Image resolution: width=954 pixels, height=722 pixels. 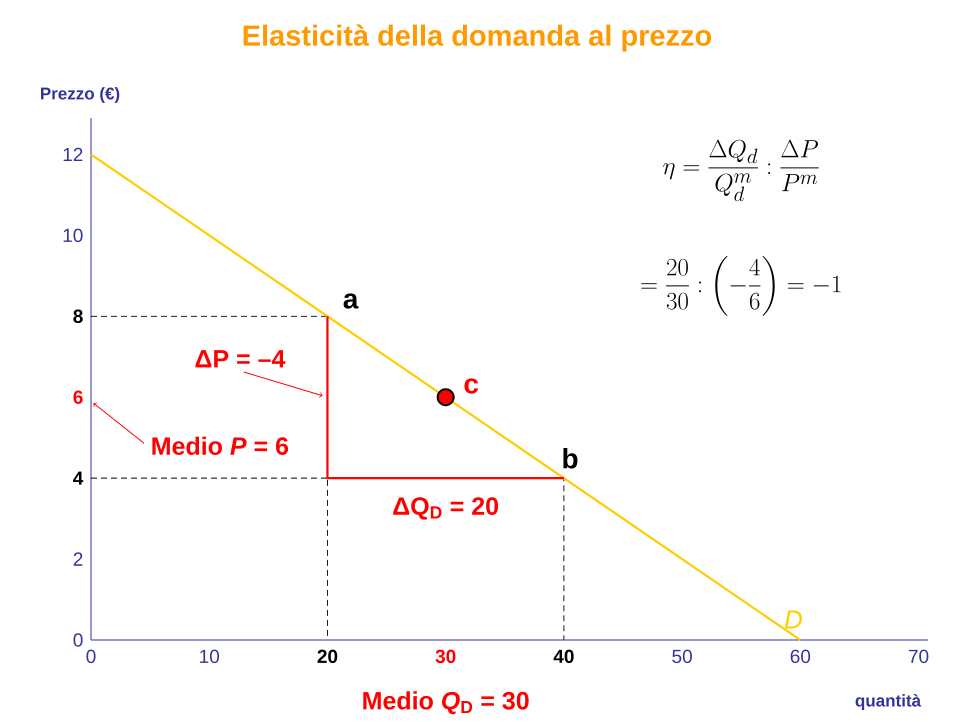 What do you see at coordinates (570, 458) in the screenshot?
I see `annotation: b` at bounding box center [570, 458].